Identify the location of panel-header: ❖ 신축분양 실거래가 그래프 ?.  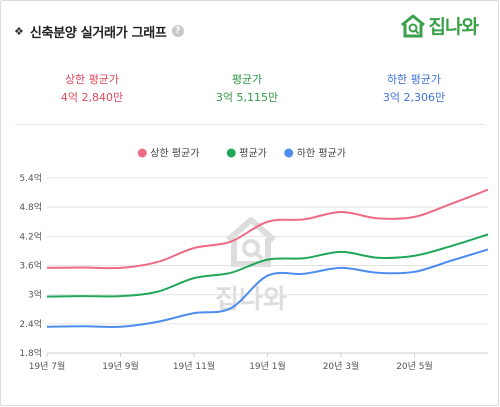
(99, 31).